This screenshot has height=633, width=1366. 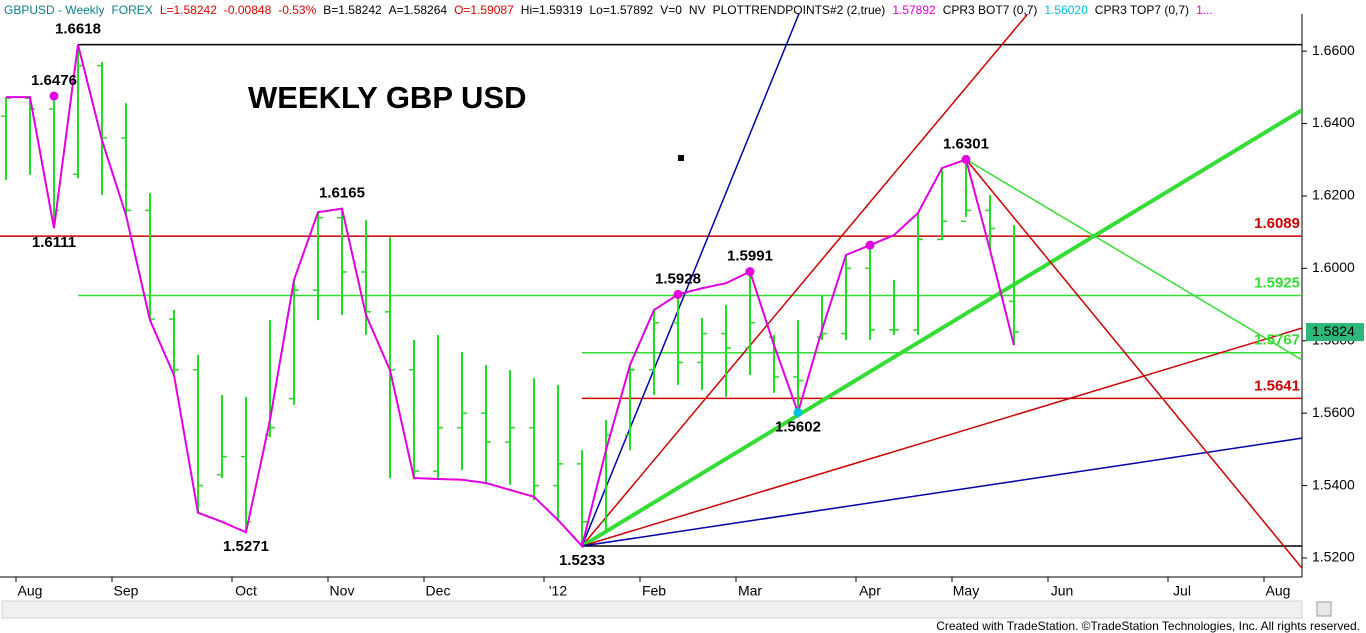 I want to click on swing-label: 1.5602, so click(x=798, y=426).